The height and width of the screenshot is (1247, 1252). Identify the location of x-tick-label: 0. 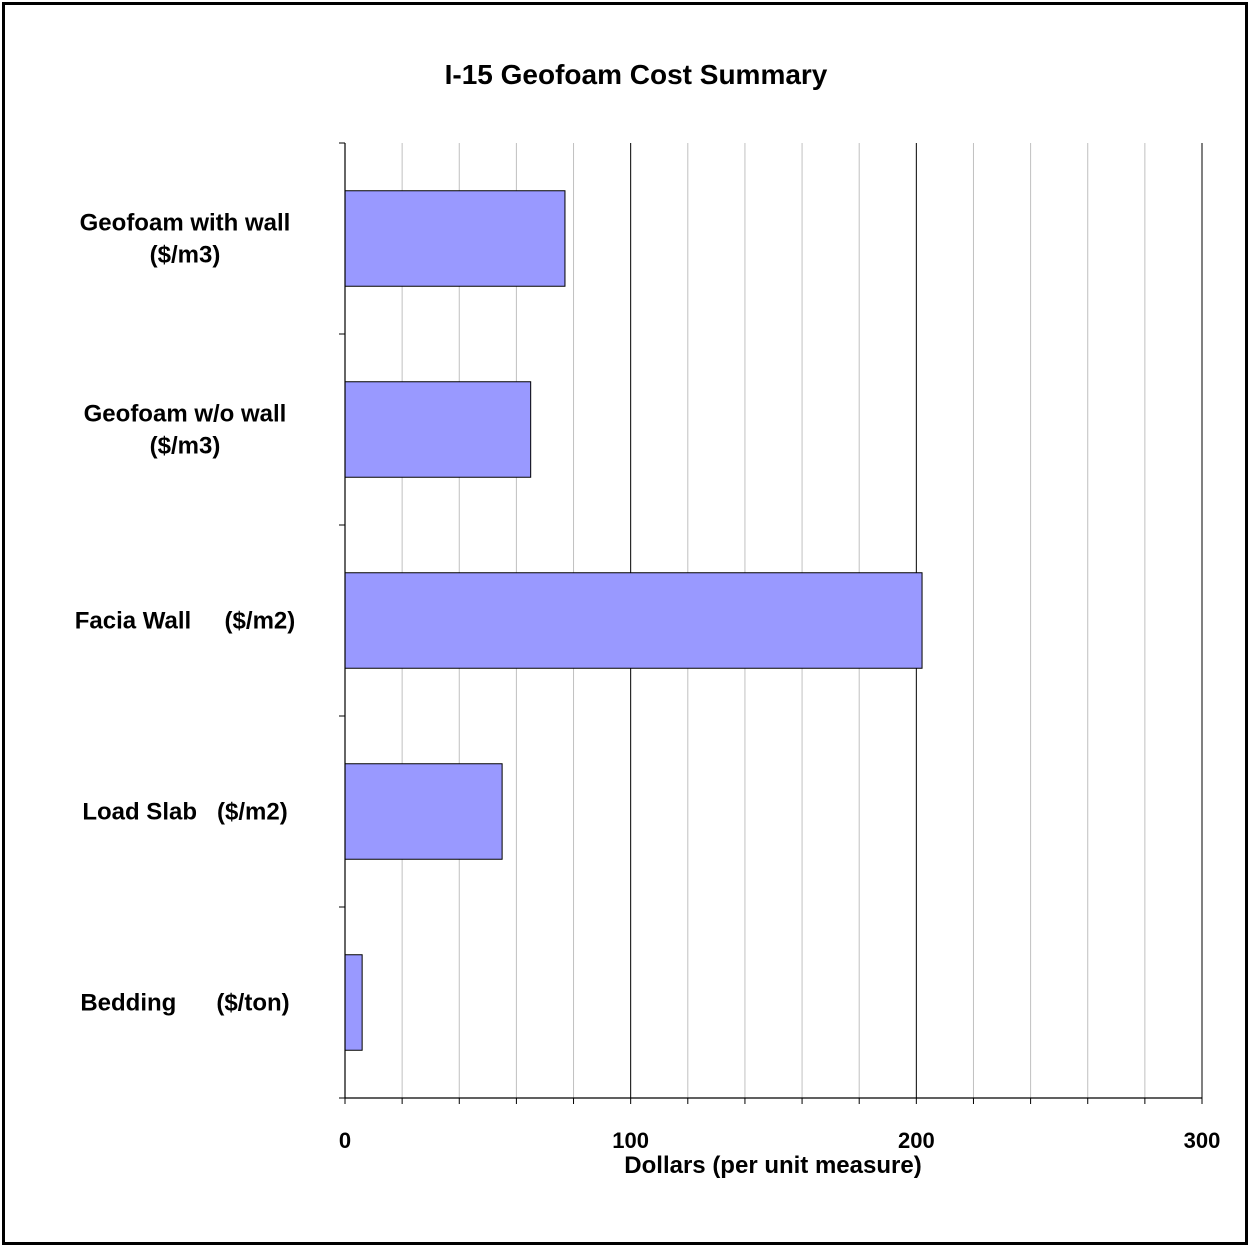
(345, 1140).